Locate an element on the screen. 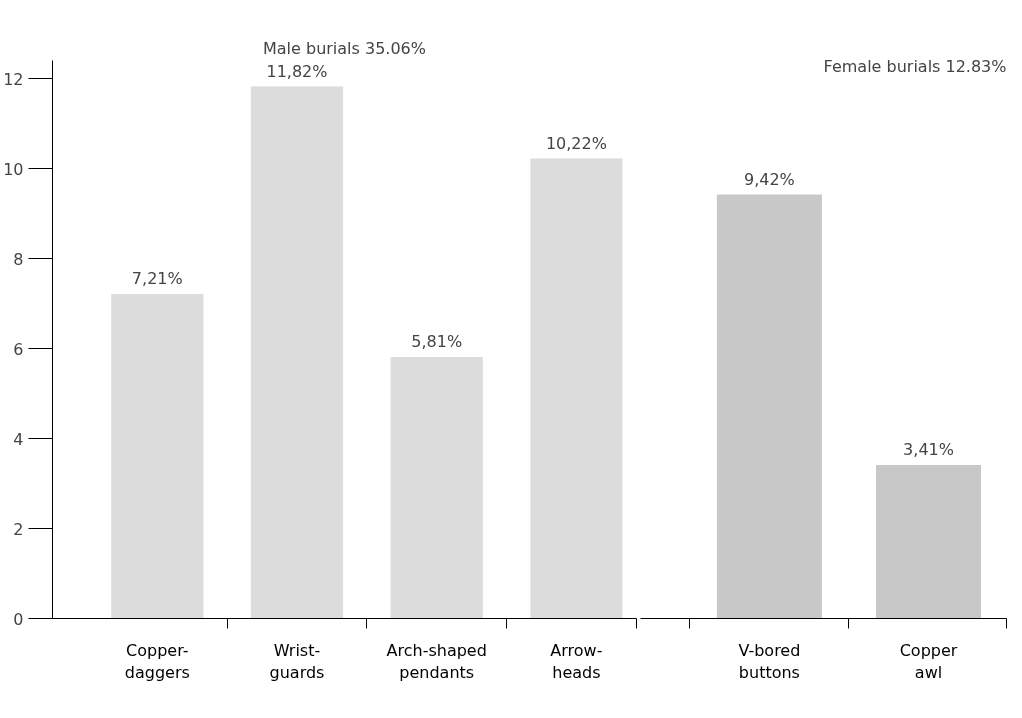 Image resolution: width=1022 pixels, height=718 pixels. y-tick-label: 0 is located at coordinates (18, 619).